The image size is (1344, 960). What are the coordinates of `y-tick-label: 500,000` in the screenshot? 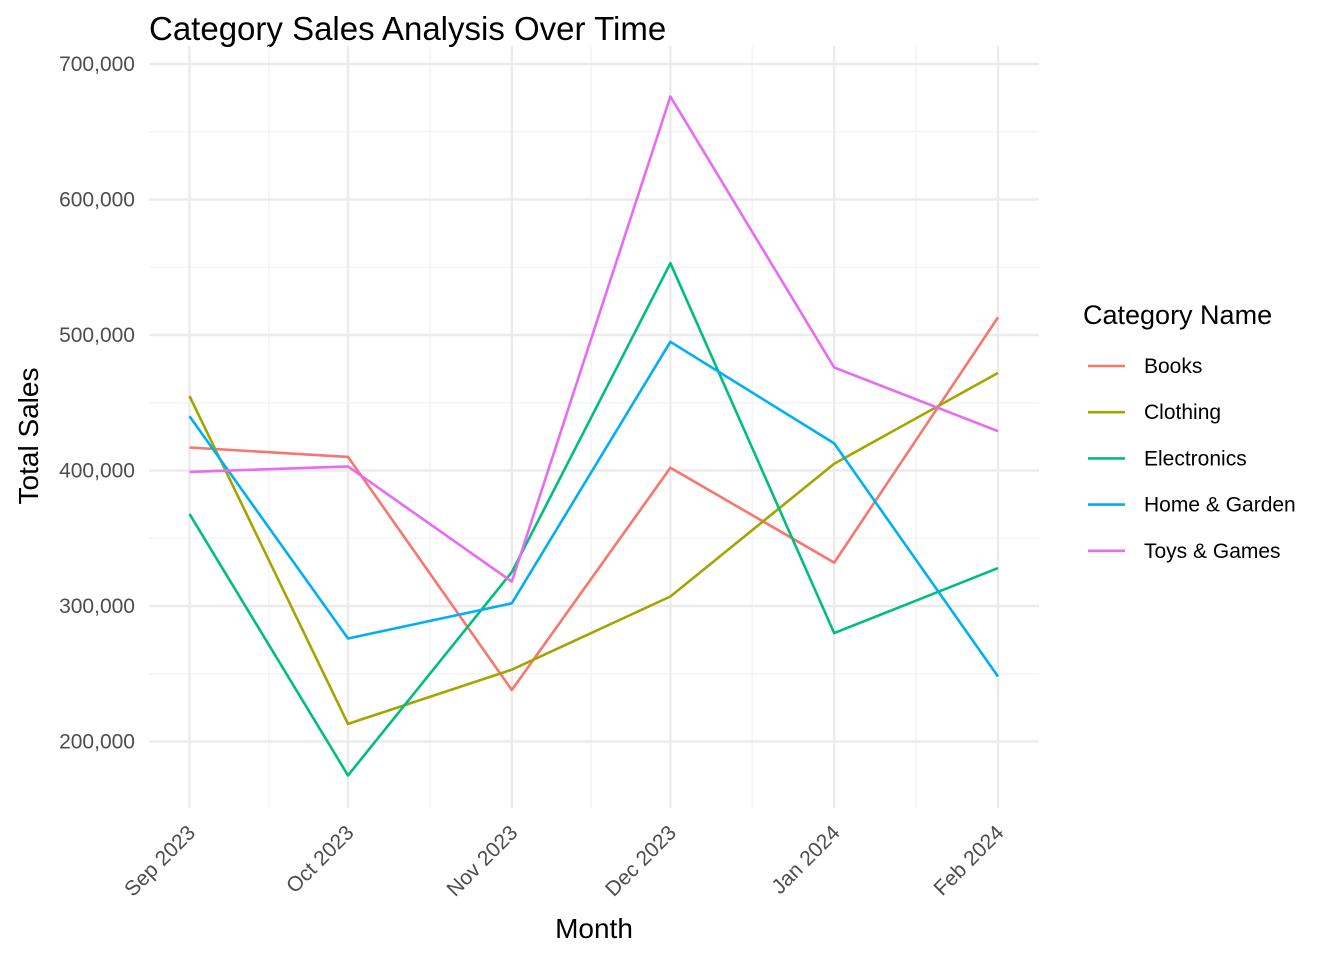 It's located at (97, 335).